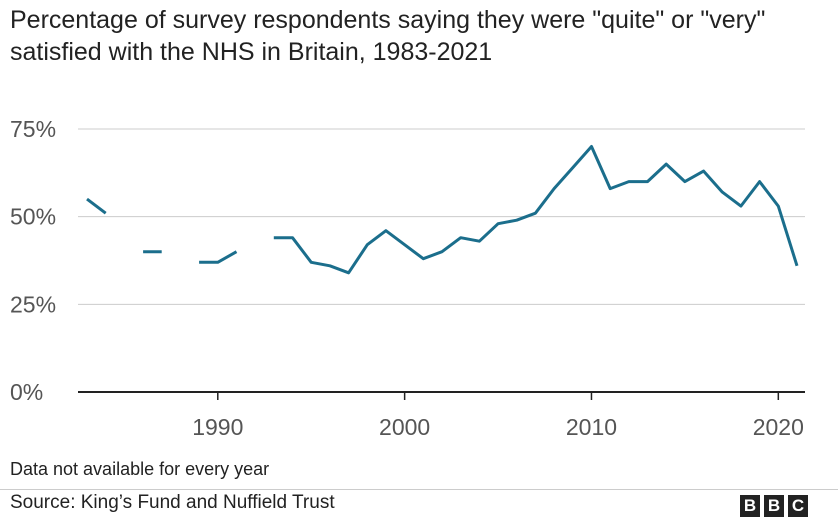  What do you see at coordinates (33, 260) in the screenshot?
I see `y-axis-ticks: 0% 25% 50% 75%` at bounding box center [33, 260].